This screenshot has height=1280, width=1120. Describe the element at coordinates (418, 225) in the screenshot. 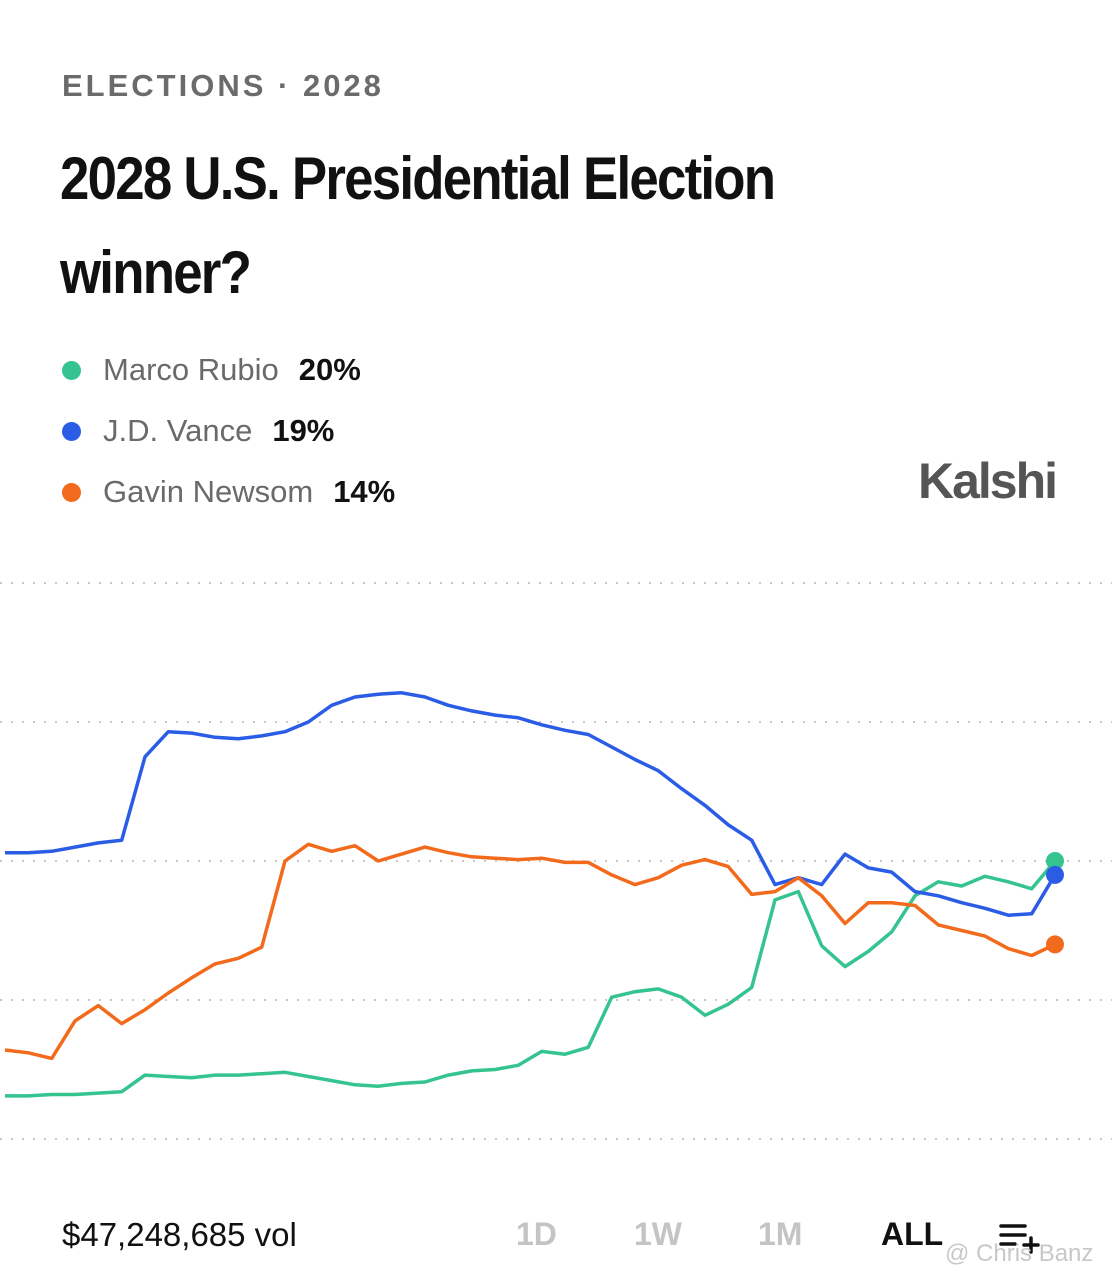

I see `market-title: 2028 U.S. Presidential Election winner?` at that location.